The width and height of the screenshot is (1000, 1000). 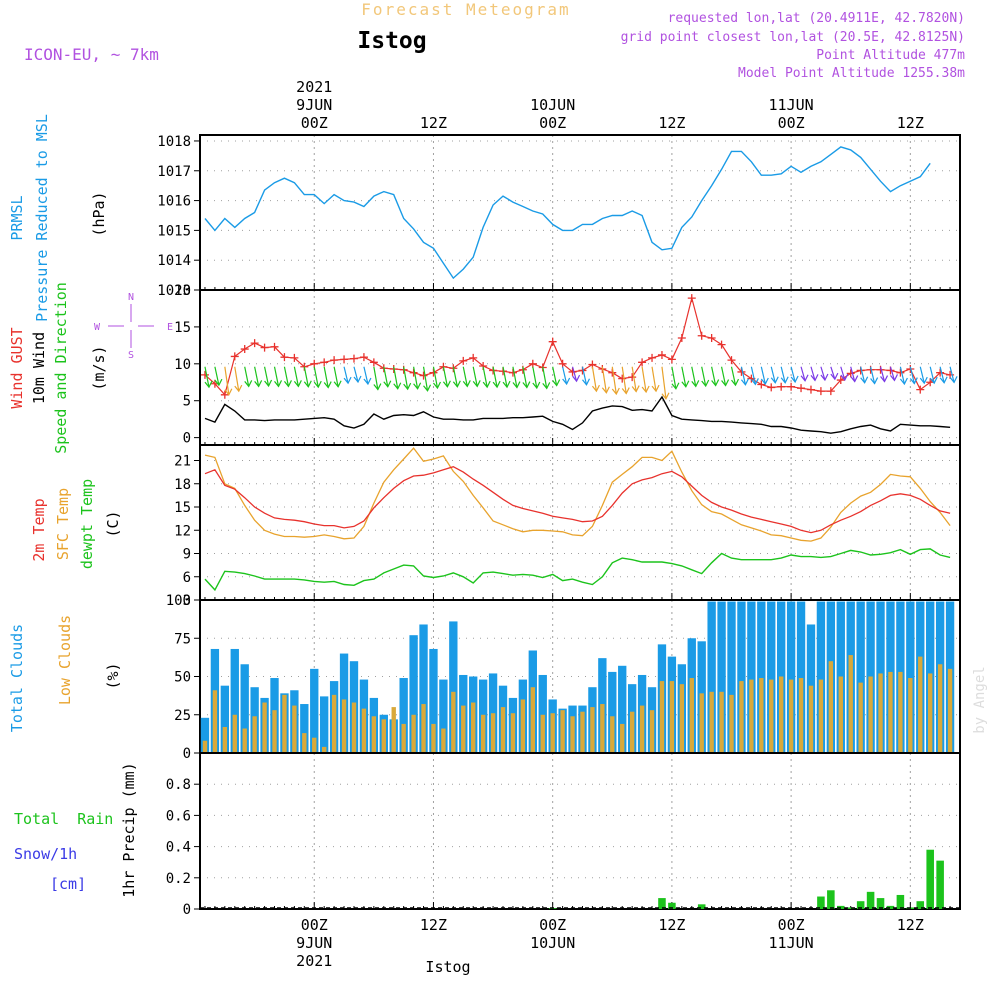 I want to click on time-label: 2021, so click(x=314, y=87).